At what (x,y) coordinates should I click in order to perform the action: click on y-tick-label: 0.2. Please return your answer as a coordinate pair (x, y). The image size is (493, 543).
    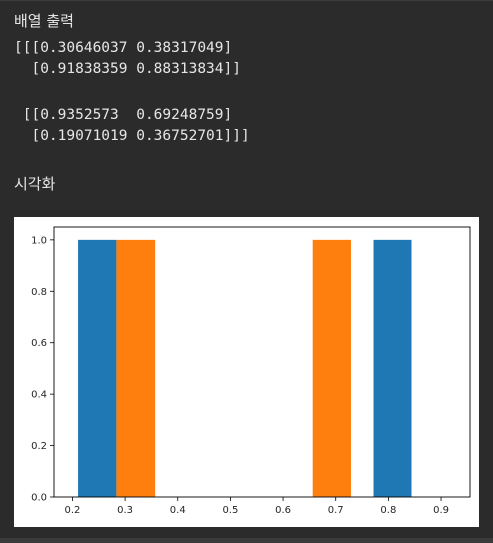
    Looking at the image, I should click on (39, 446).